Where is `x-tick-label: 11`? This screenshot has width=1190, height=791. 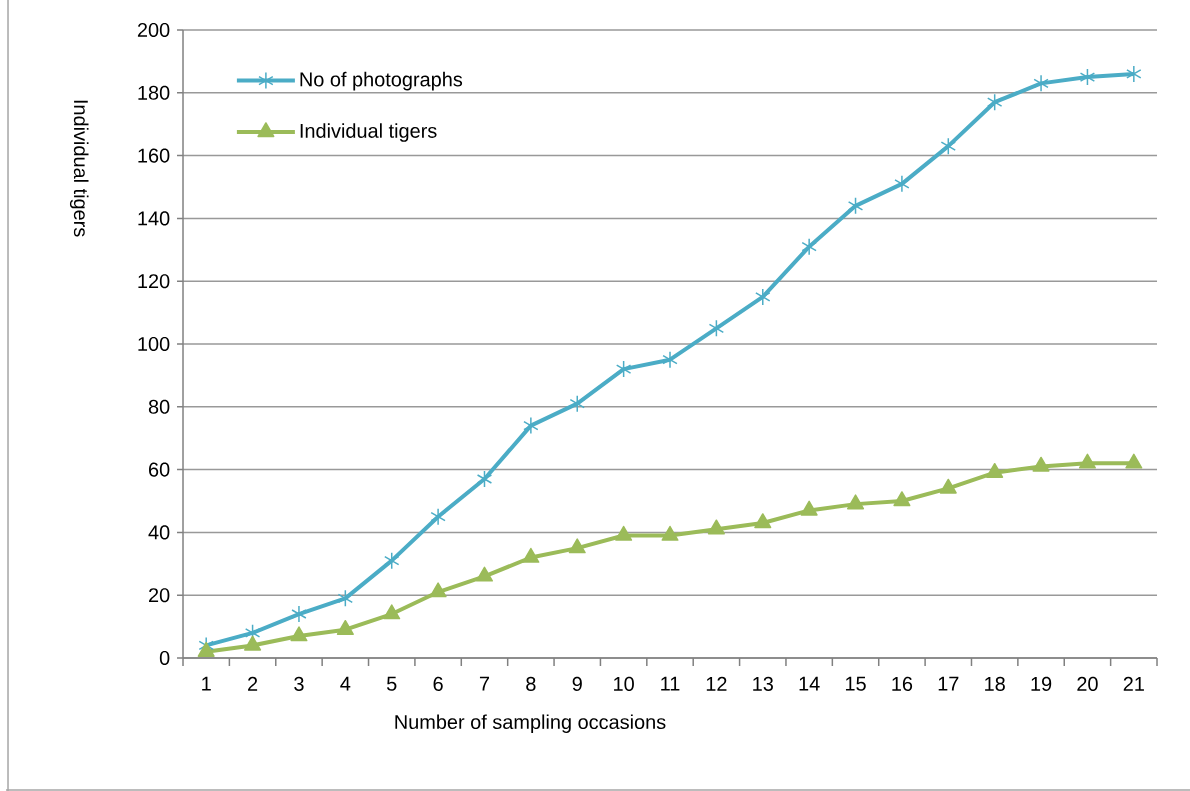
x-tick-label: 11 is located at coordinates (670, 683).